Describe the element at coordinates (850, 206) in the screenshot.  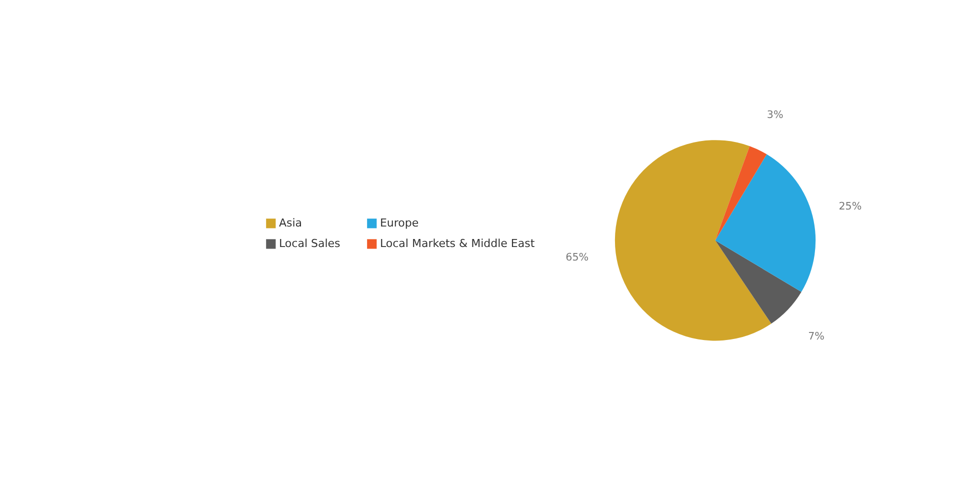
I see `data-label: 25%` at that location.